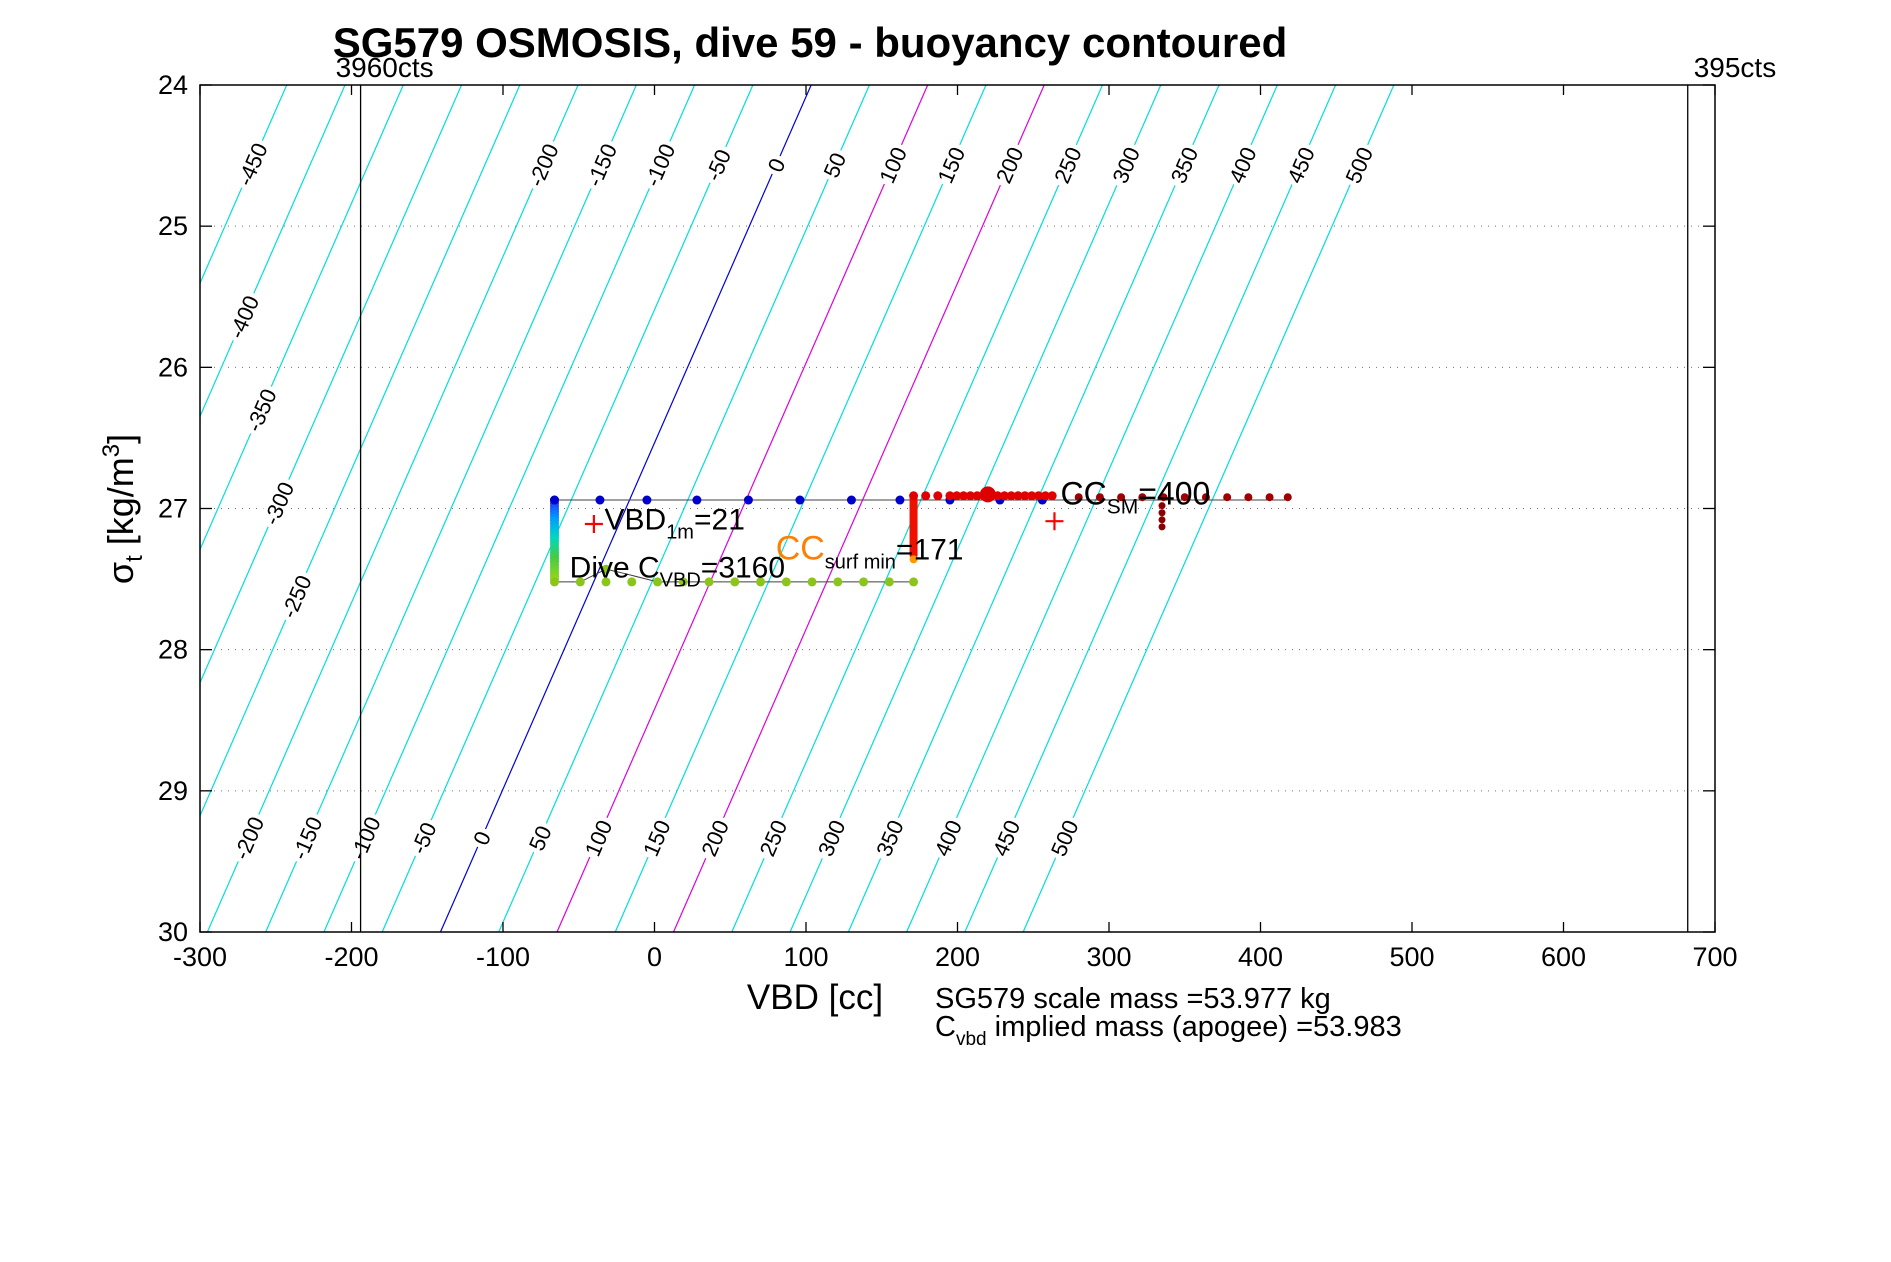 This screenshot has height=1262, width=1891. I want to click on footnote-scale-mass: SG579 scale mass =53.977 kg, so click(1133, 999).